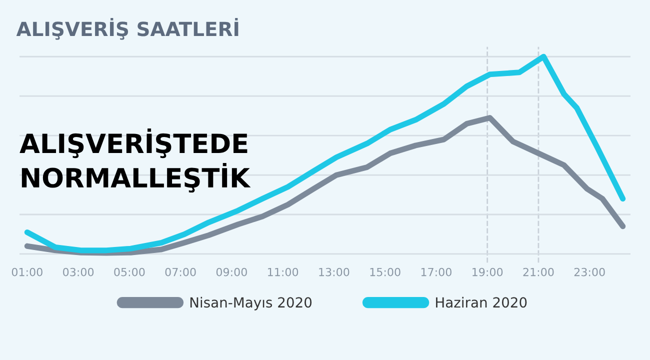 The width and height of the screenshot is (650, 360). I want to click on x-tick-label: 09:00, so click(231, 272).